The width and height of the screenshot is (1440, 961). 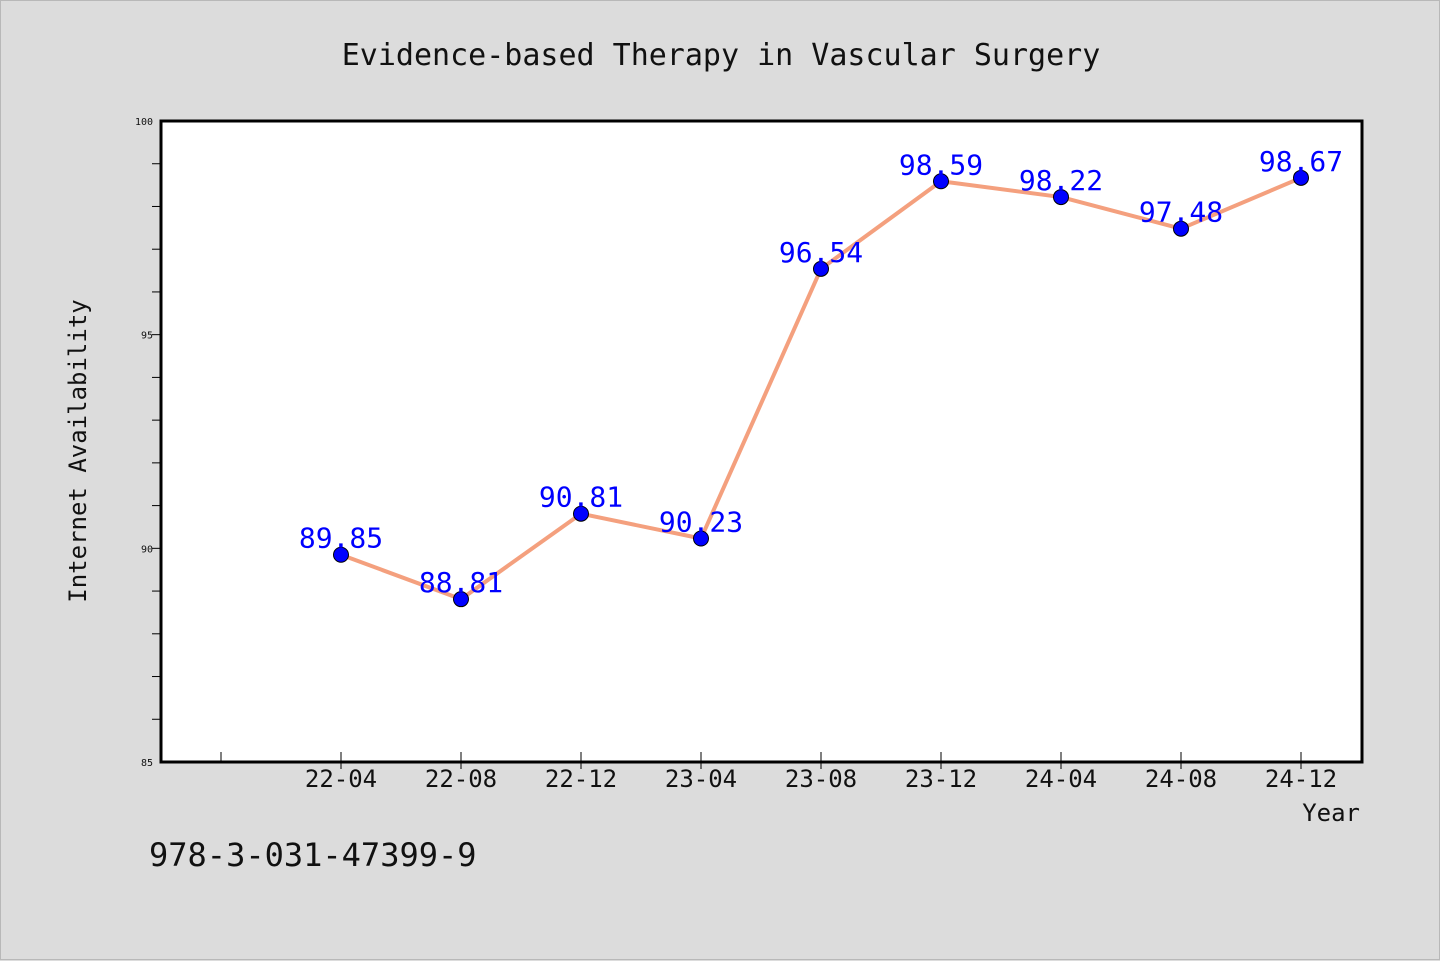 I want to click on data-label: 98.59, so click(x=941, y=164).